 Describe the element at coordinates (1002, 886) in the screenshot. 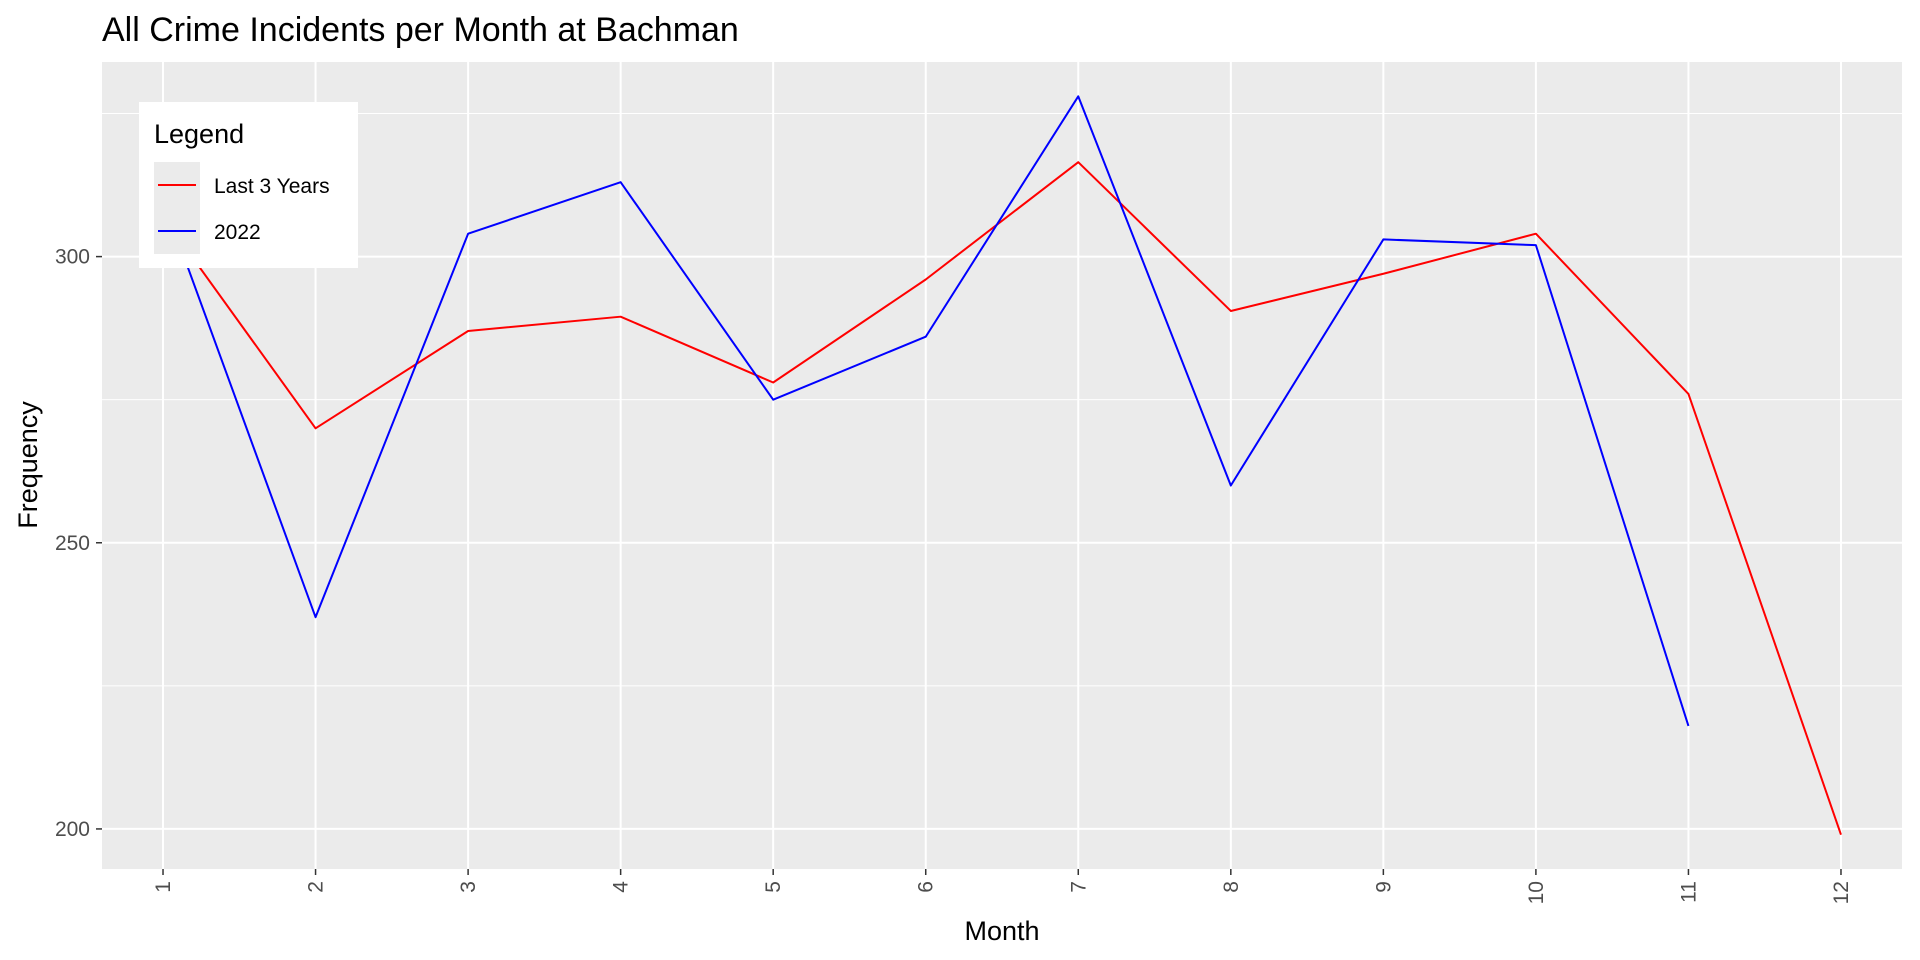

I see `x-axis: 1 2 3 4 5 6 7 8 9 10 11 12` at that location.